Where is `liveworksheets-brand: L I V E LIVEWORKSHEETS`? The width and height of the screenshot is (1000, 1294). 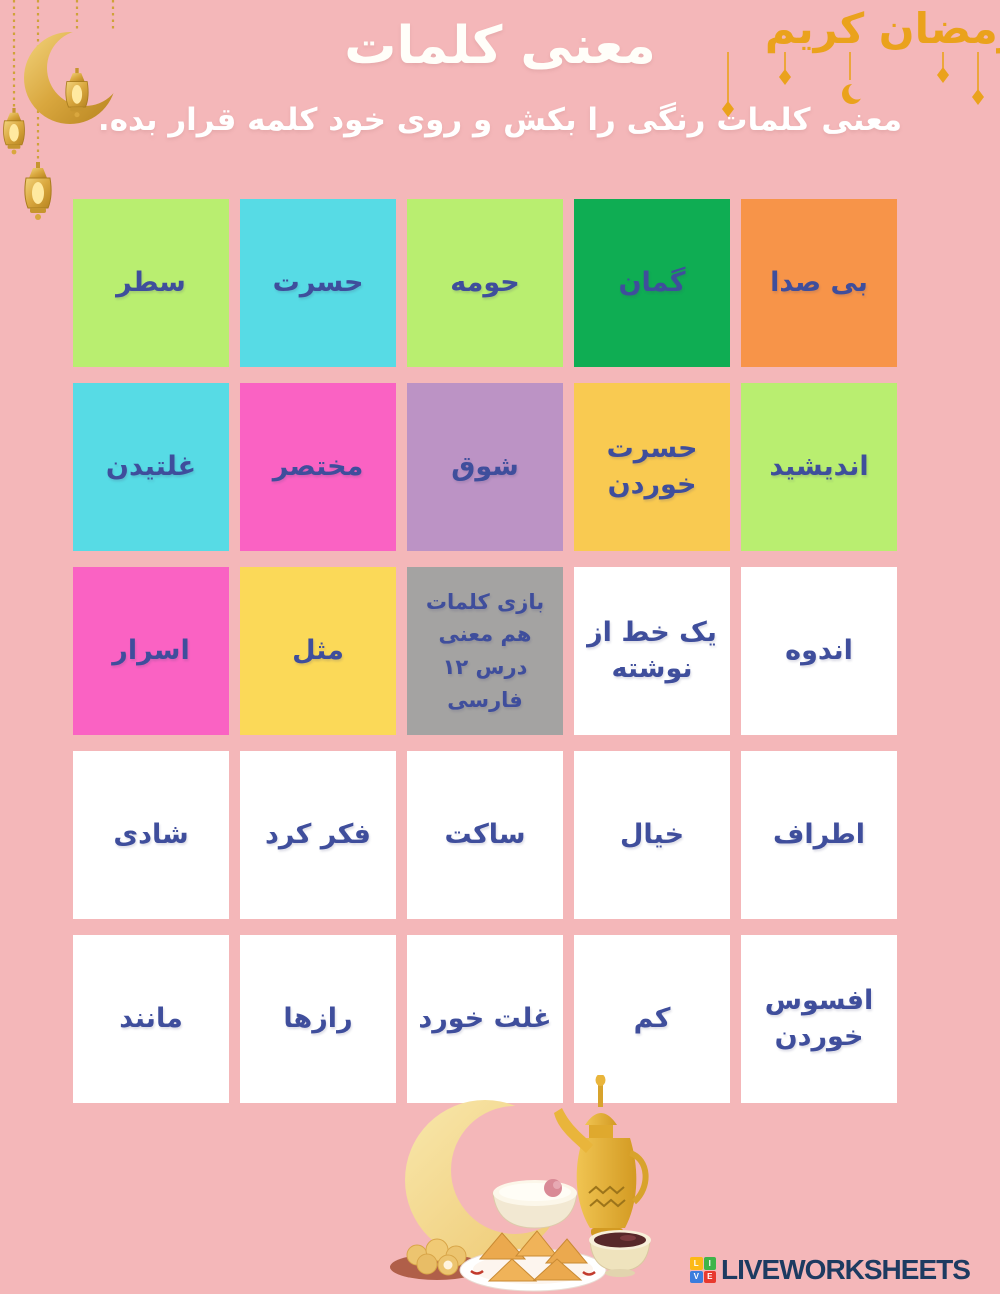 liveworksheets-brand: L I V E LIVEWORKSHEETS is located at coordinates (830, 1270).